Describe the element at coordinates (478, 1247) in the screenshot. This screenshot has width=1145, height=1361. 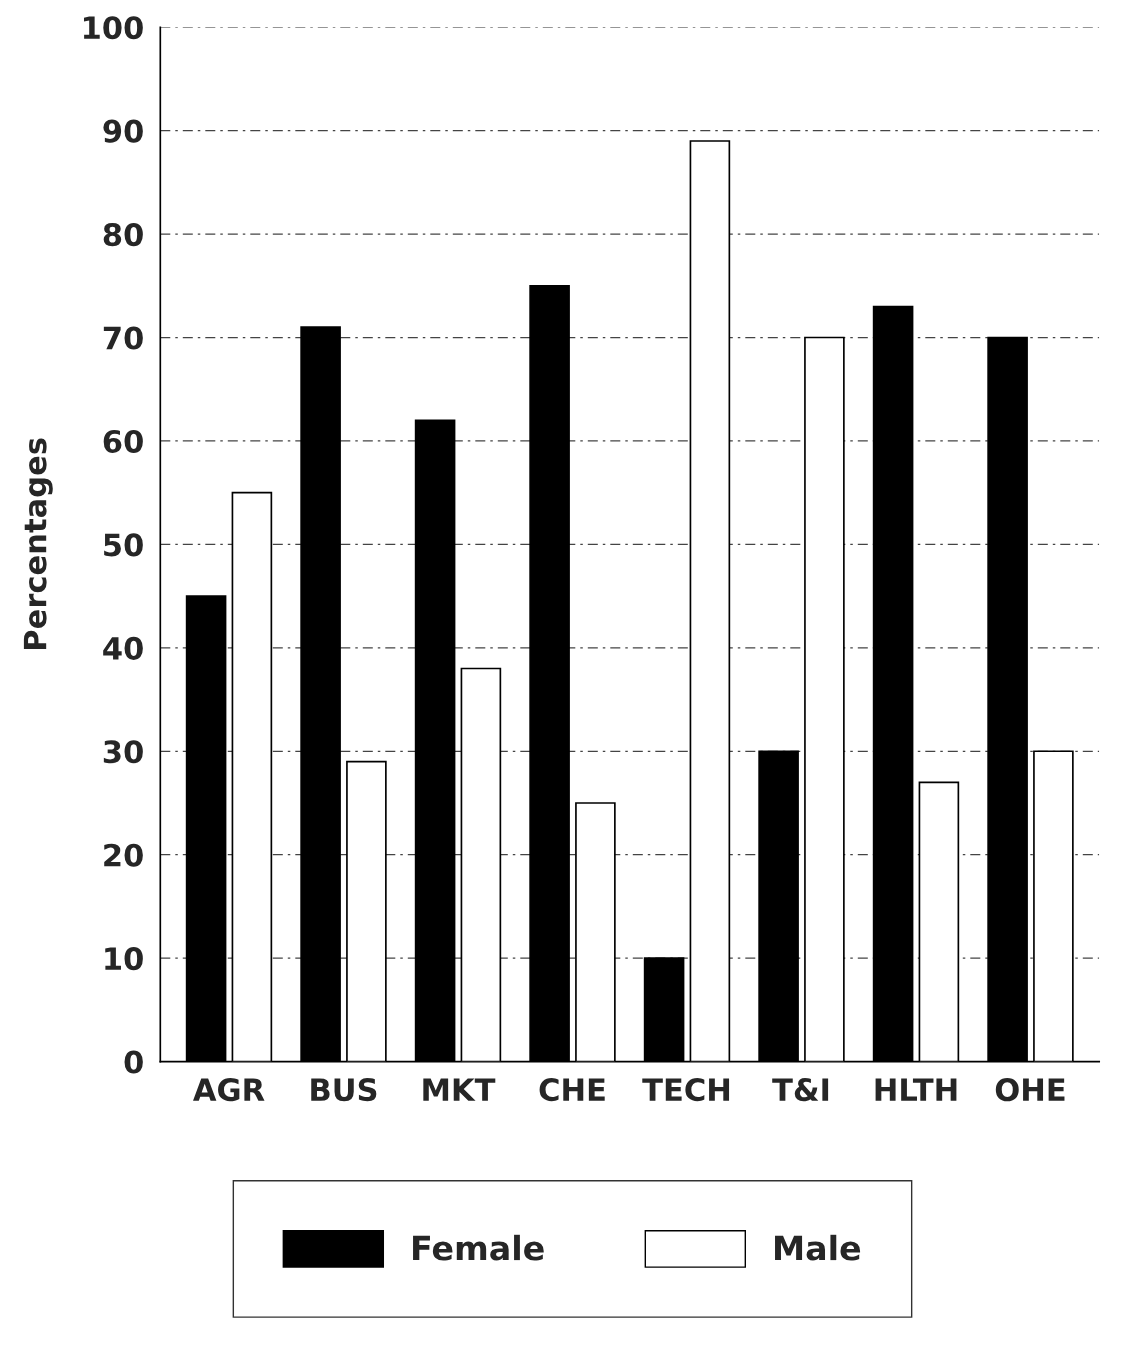
I see `legend-label: Female` at that location.